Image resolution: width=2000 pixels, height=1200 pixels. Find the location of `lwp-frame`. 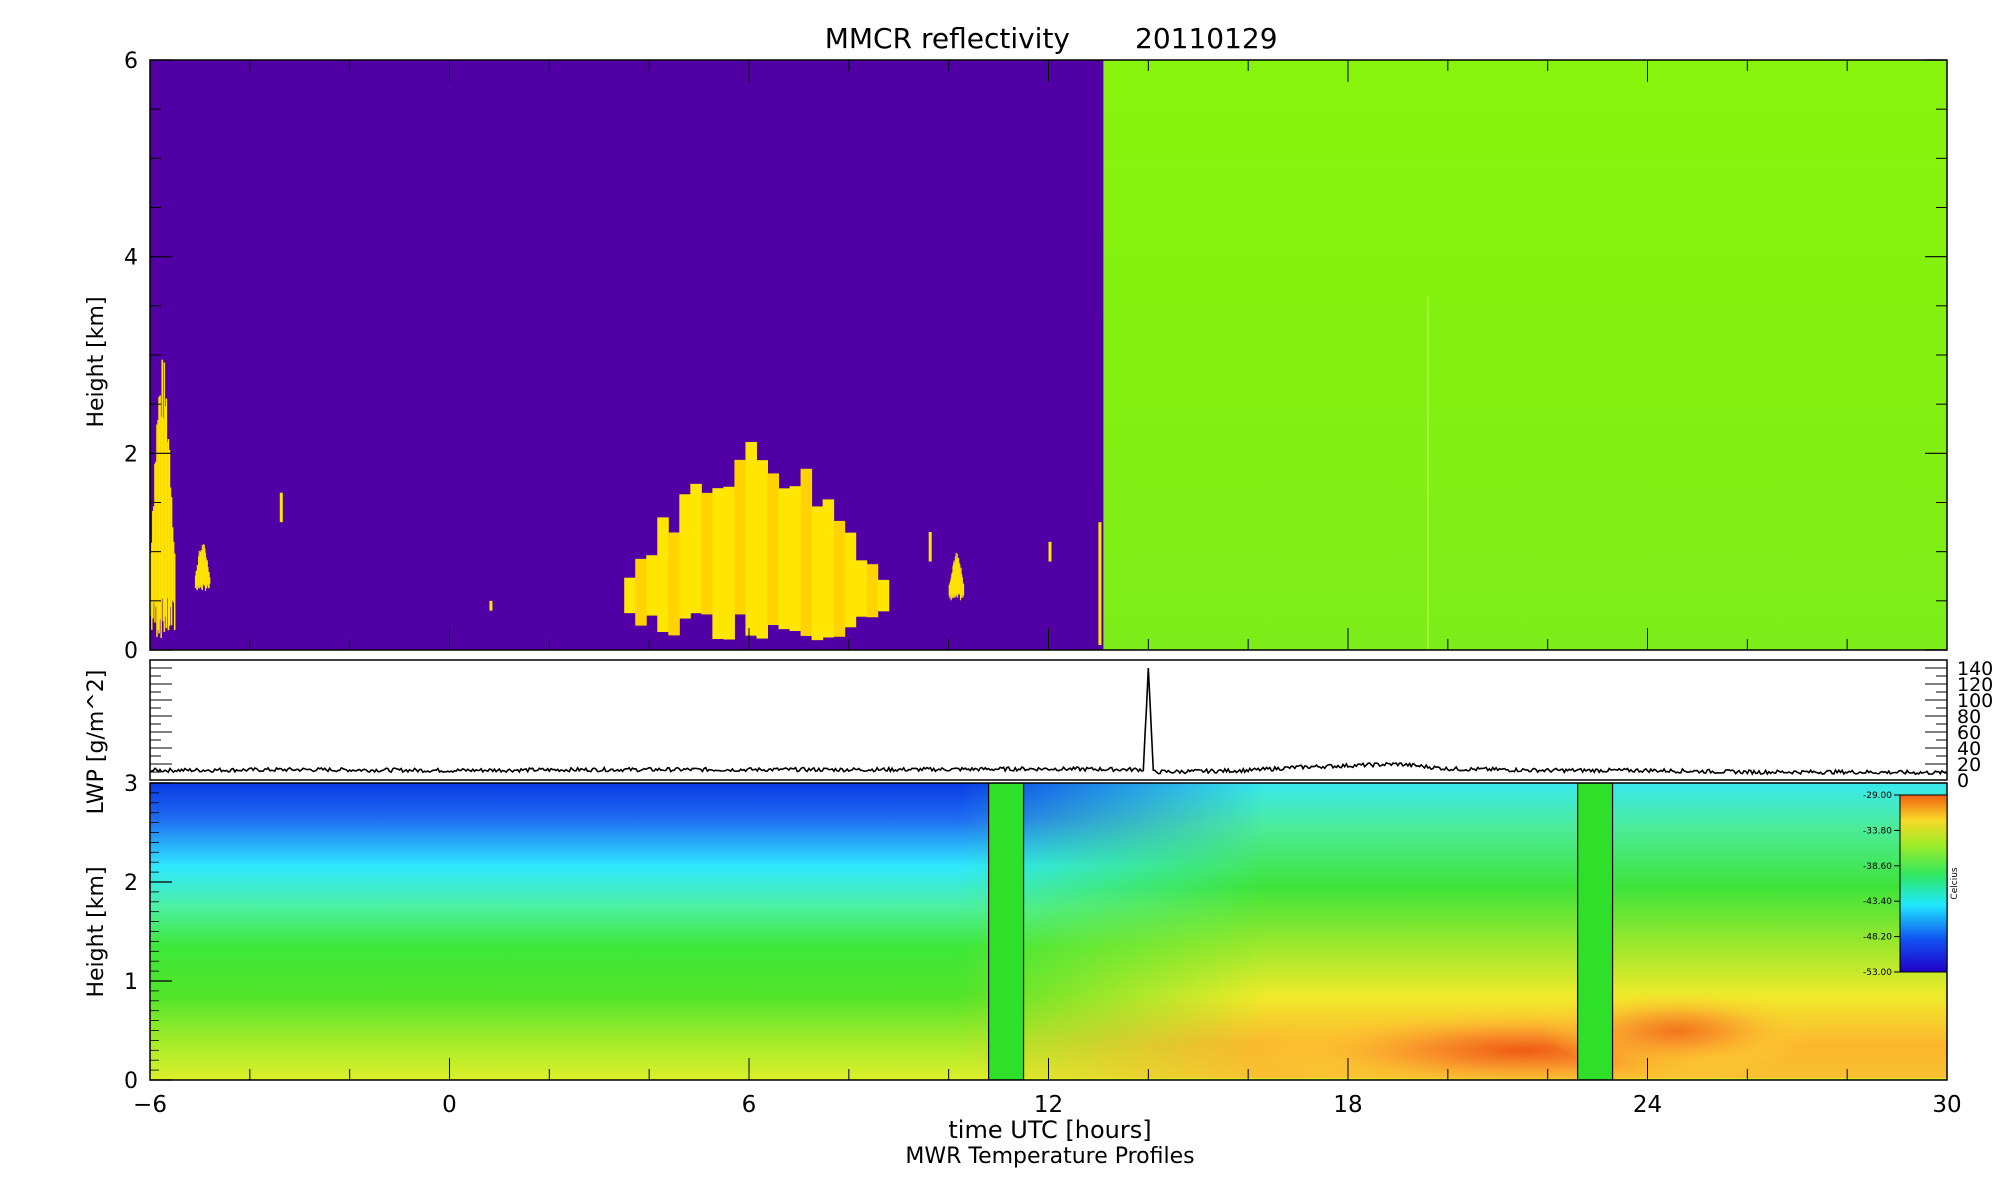

lwp-frame is located at coordinates (1048, 720).